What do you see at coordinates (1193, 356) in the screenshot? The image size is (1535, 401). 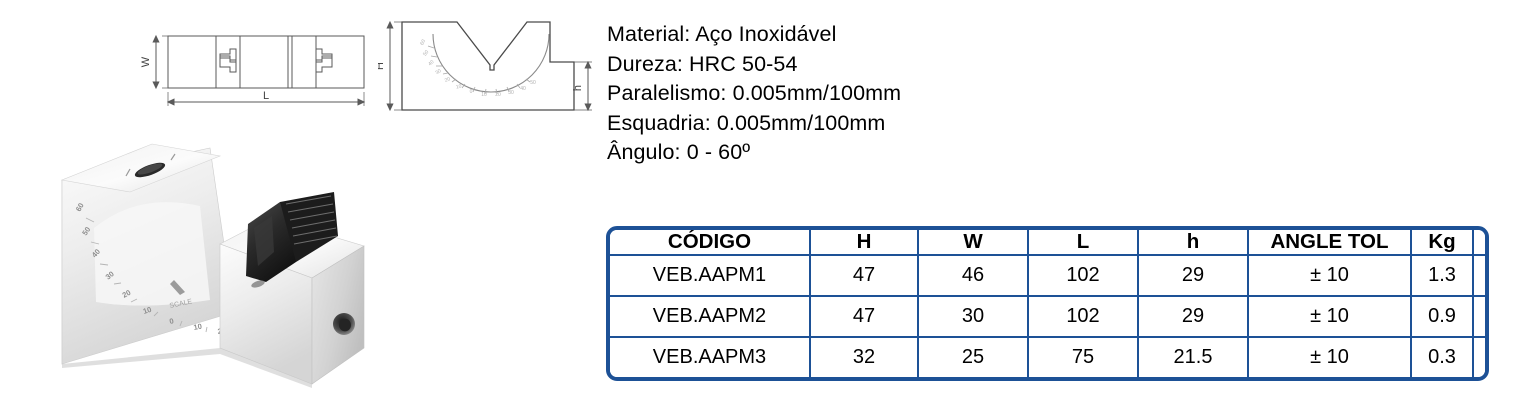 I see `cell-h-small: 21.5` at bounding box center [1193, 356].